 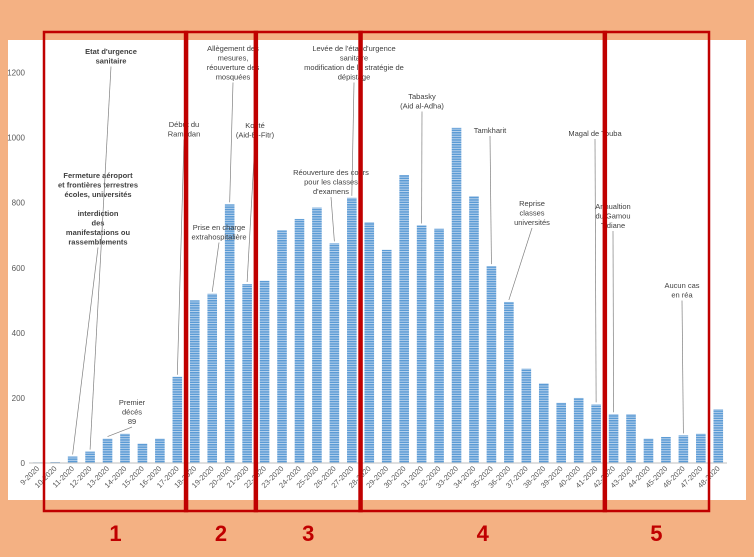 What do you see at coordinates (221, 533) in the screenshot?
I see `period-label: 2` at bounding box center [221, 533].